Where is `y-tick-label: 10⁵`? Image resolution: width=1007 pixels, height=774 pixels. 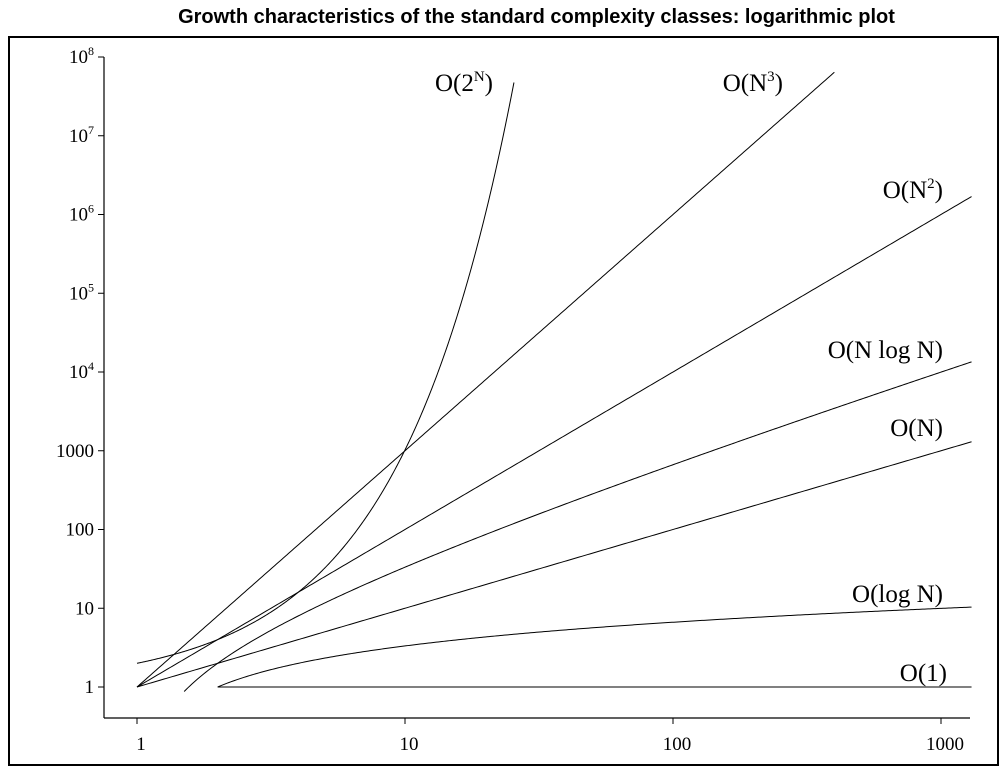
y-tick-label: 10⁵ is located at coordinates (81, 292).